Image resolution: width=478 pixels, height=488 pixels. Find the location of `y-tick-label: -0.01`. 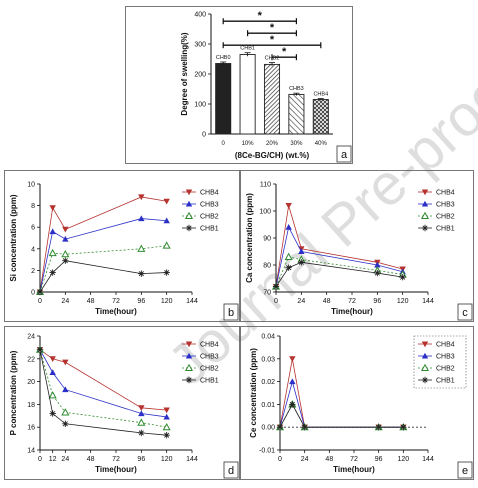

y-tick-label: -0.01 is located at coordinates (267, 451).